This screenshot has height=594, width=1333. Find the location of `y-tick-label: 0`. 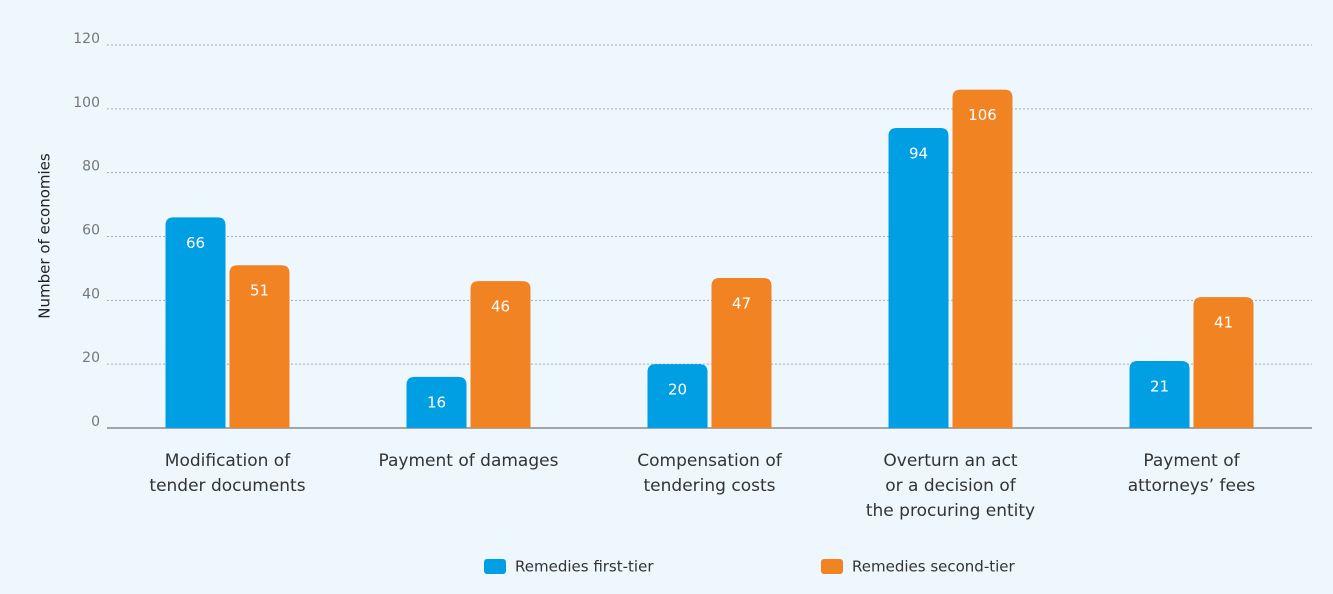

y-tick-label: 0 is located at coordinates (95, 422).